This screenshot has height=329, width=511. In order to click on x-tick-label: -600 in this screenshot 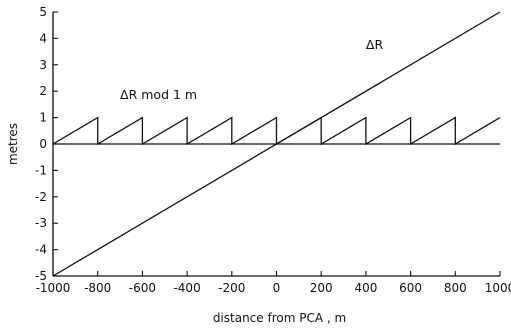, I will do `click(142, 288)`.